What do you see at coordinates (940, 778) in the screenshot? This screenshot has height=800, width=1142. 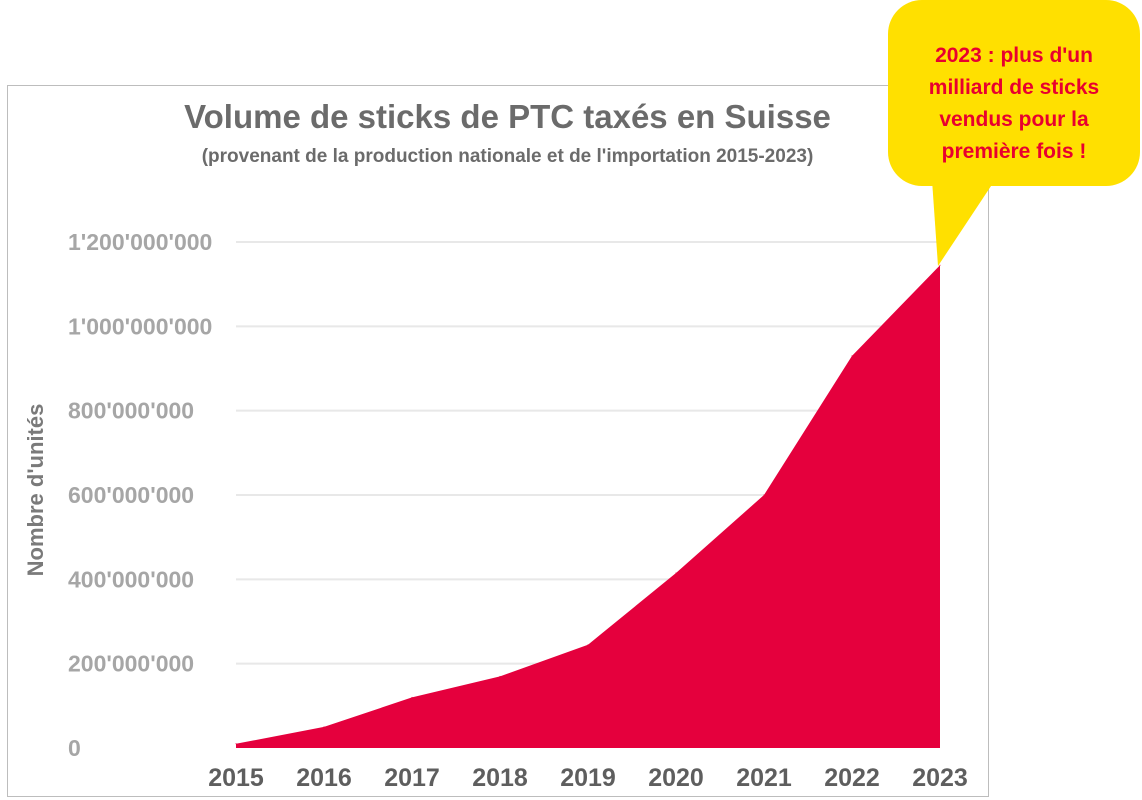 I see `x-tick-label: 2023` at bounding box center [940, 778].